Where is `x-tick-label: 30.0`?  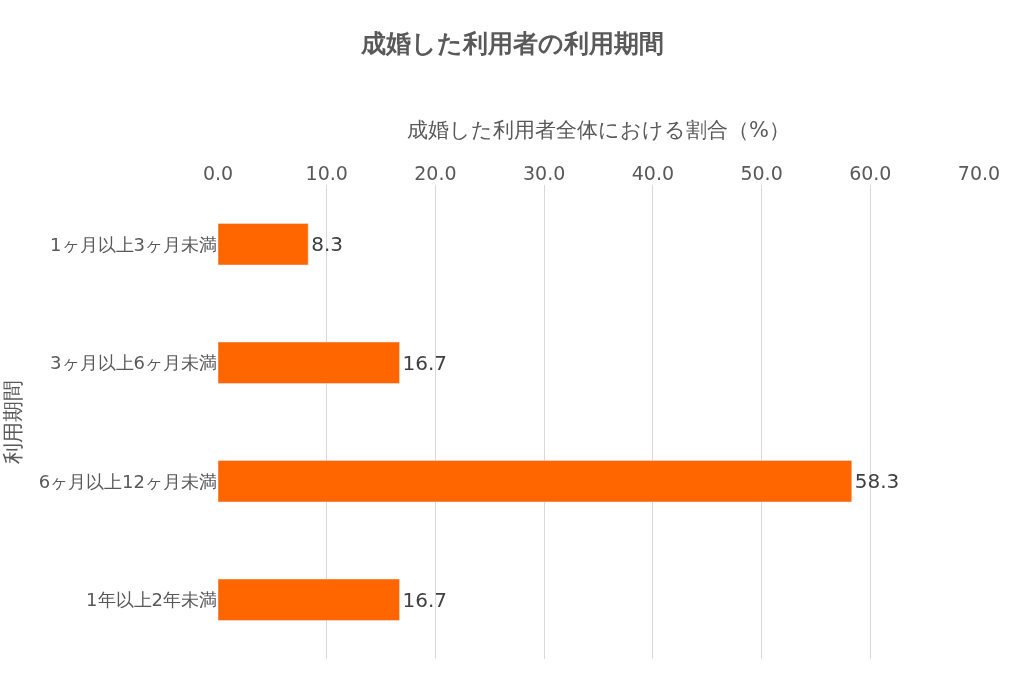
x-tick-label: 30.0 is located at coordinates (544, 173).